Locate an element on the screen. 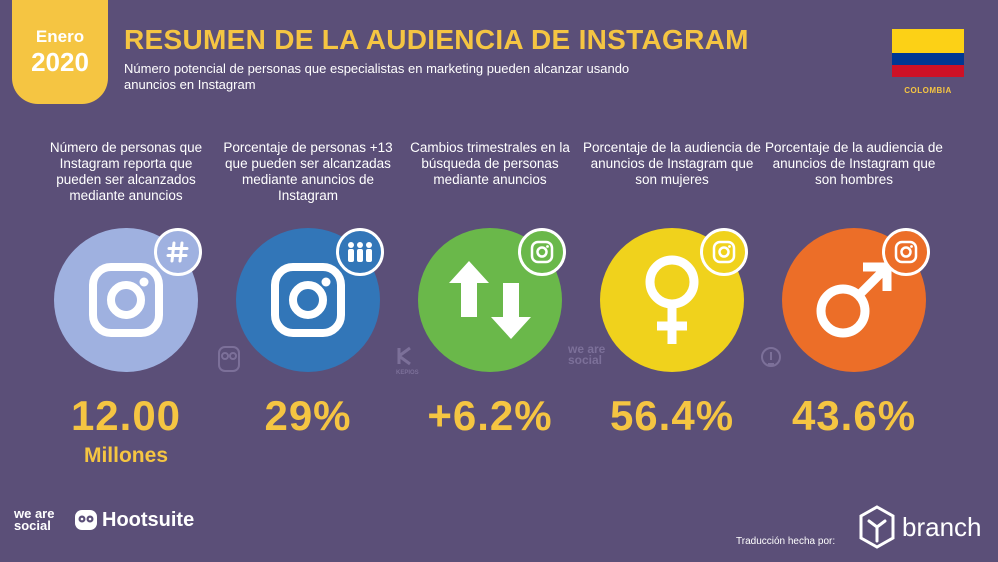  wearesocial-watermark: we are social is located at coordinates (587, 354).